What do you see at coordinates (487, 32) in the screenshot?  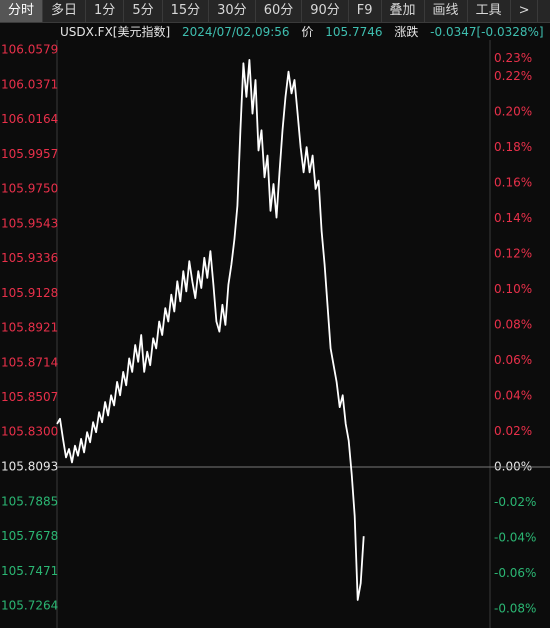 I see `change: -0.0347[-0.0328%]` at bounding box center [487, 32].